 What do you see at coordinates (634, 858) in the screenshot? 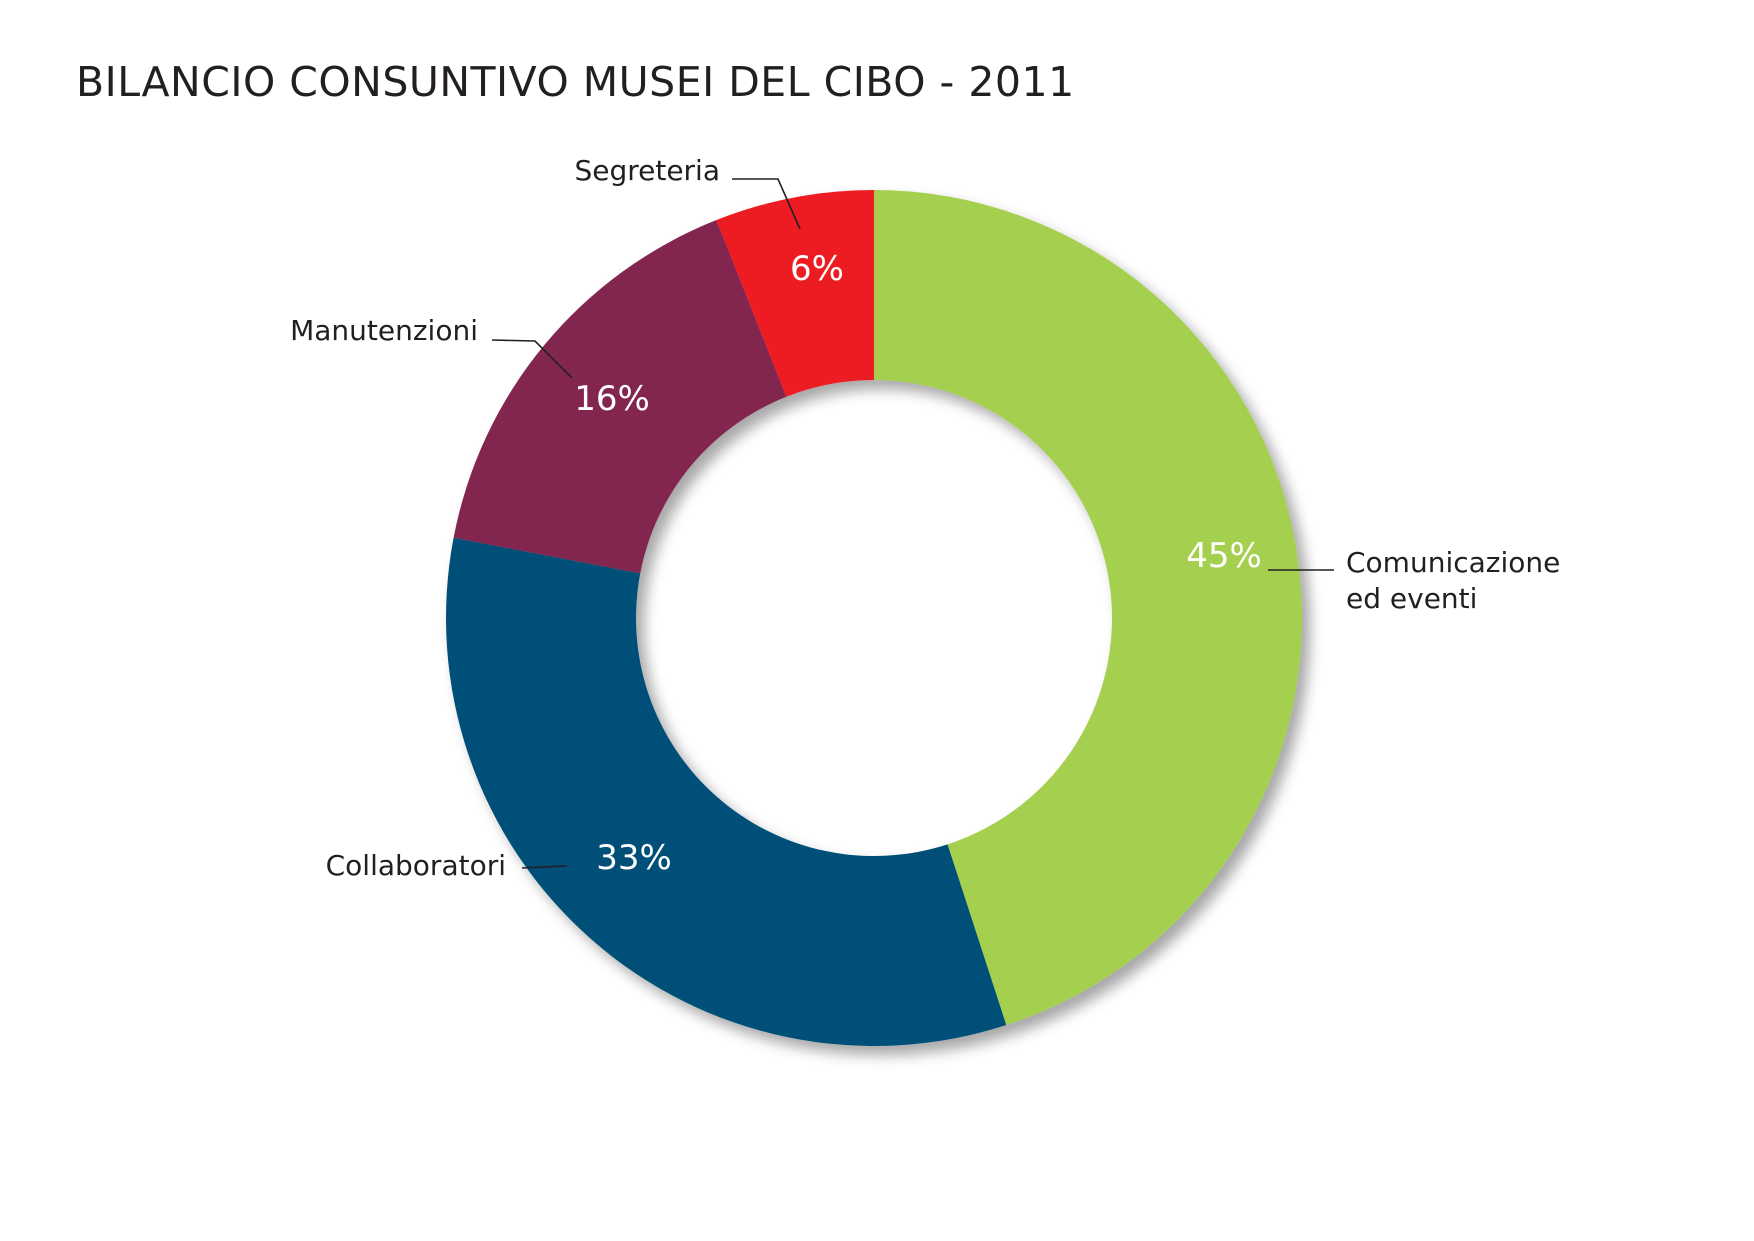
I see `percent-label-collaboratori: 33%` at bounding box center [634, 858].